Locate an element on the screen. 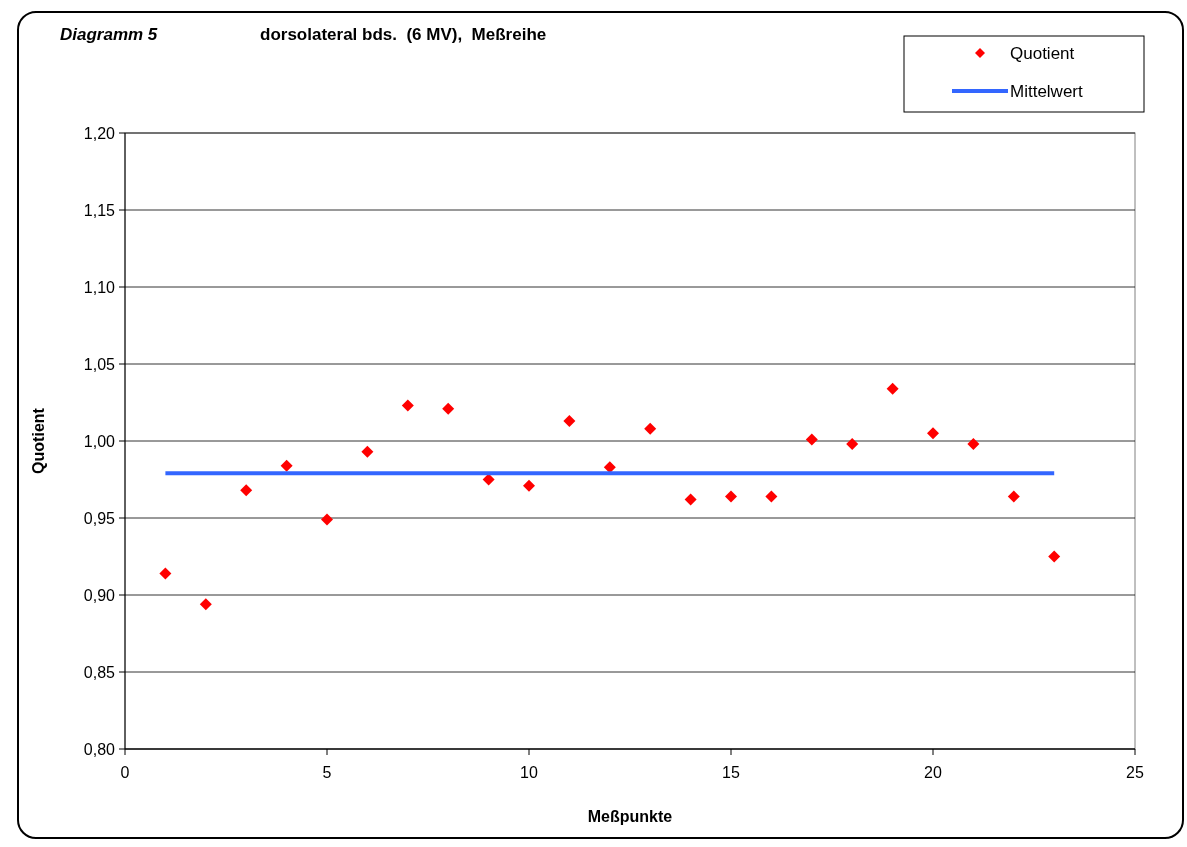 Image resolution: width=1187 pixels, height=847 pixels. y-tick-label: 1,00 is located at coordinates (99, 441).